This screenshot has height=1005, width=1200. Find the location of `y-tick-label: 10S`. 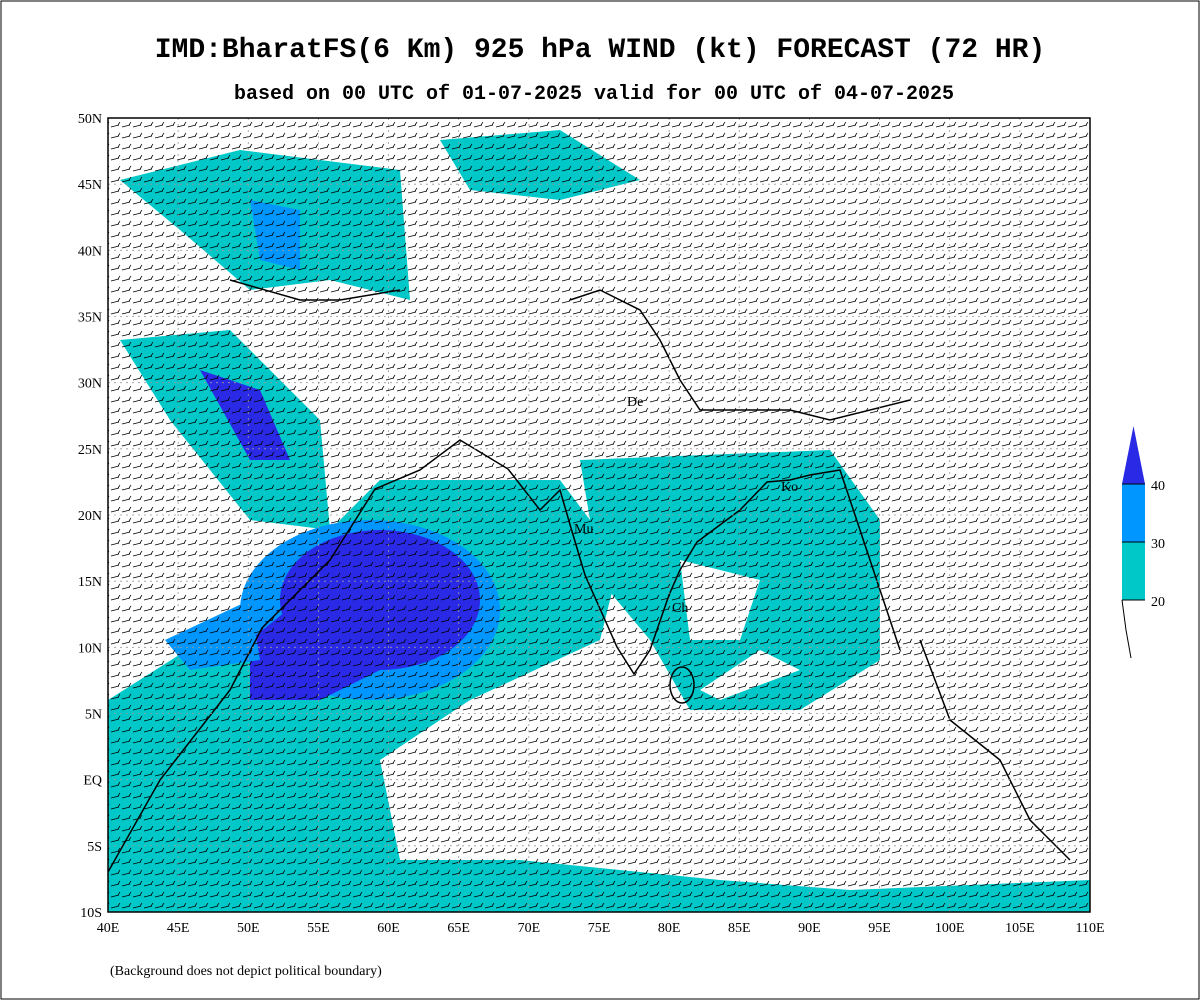

y-tick-label: 10S is located at coordinates (91, 913).